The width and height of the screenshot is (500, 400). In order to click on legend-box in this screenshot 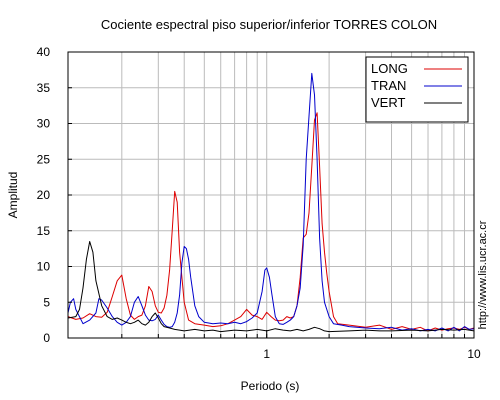, I will do `click(417, 89)`.